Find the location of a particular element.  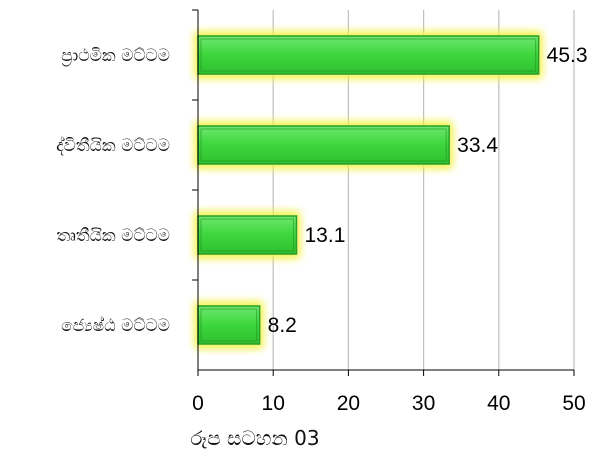

chart-caption: රූප සටහන 03 is located at coordinates (254, 438).